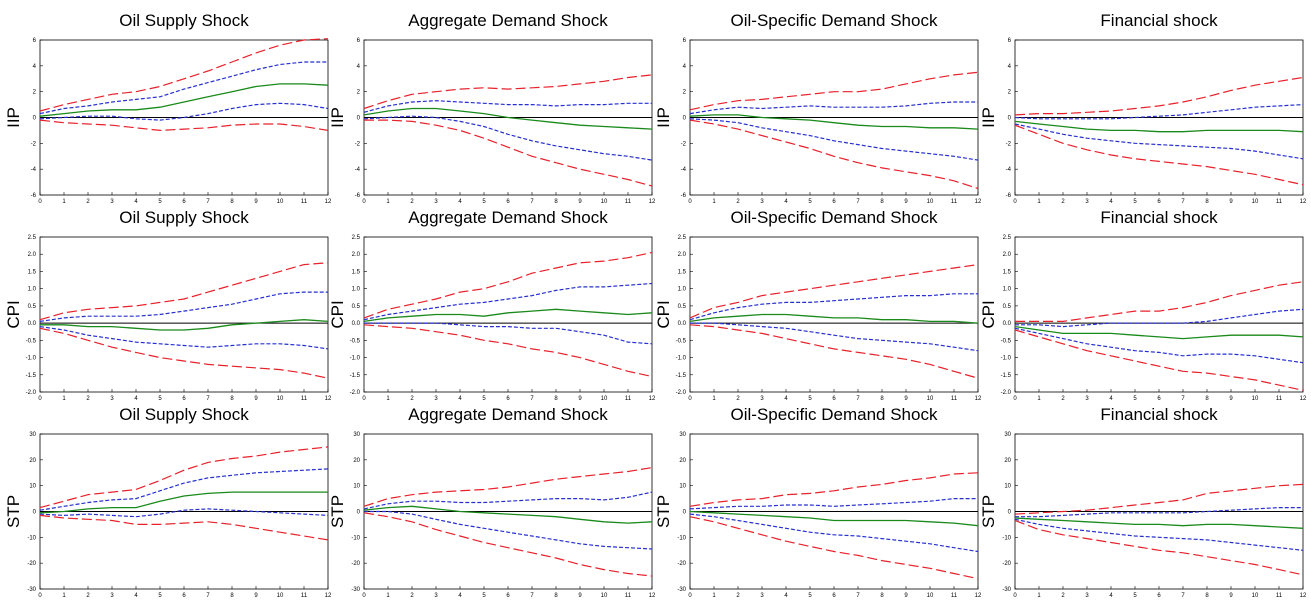  Describe the element at coordinates (35, 67) in the screenshot. I see `y-tick-label: 4` at that location.